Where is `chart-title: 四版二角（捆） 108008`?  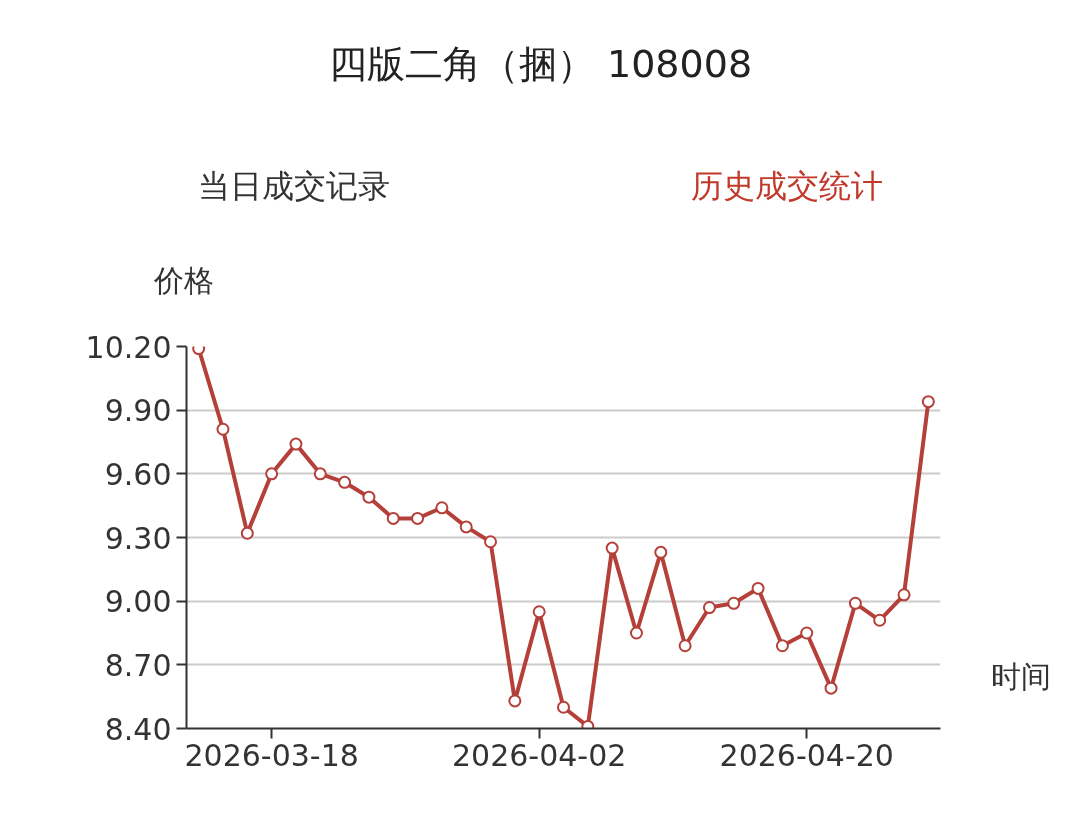
chart-title: 四版二角（捆） 108008 is located at coordinates (540, 63).